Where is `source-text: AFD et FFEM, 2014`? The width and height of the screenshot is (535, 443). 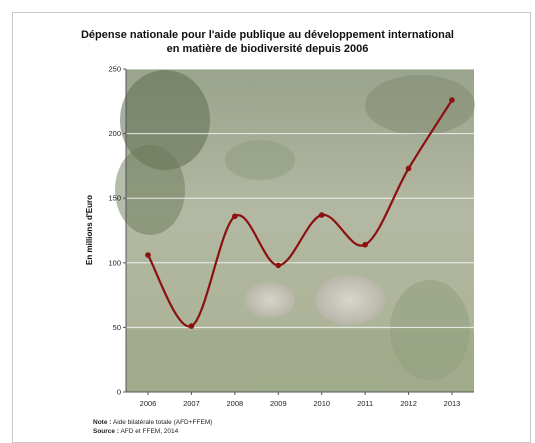 source-text: AFD et FFEM, 2014 is located at coordinates (149, 431).